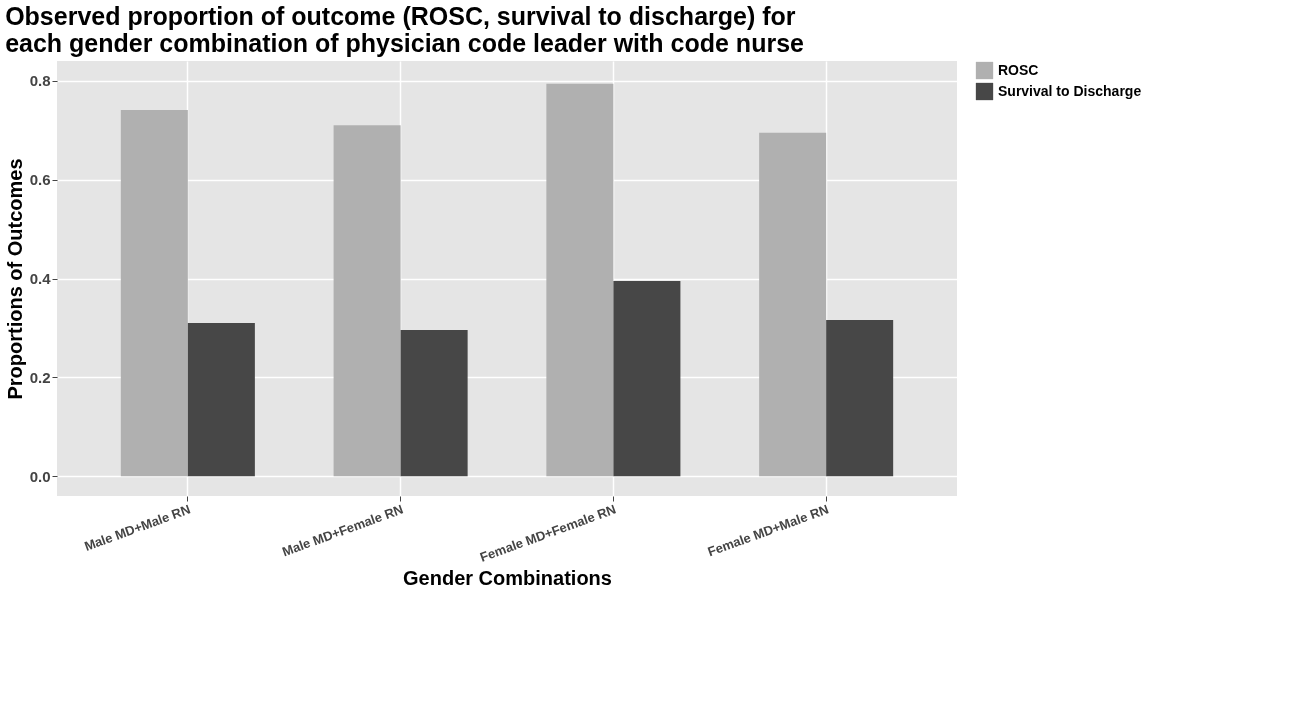 The height and width of the screenshot is (711, 1304). I want to click on y-tick-label: 0.2, so click(40, 377).